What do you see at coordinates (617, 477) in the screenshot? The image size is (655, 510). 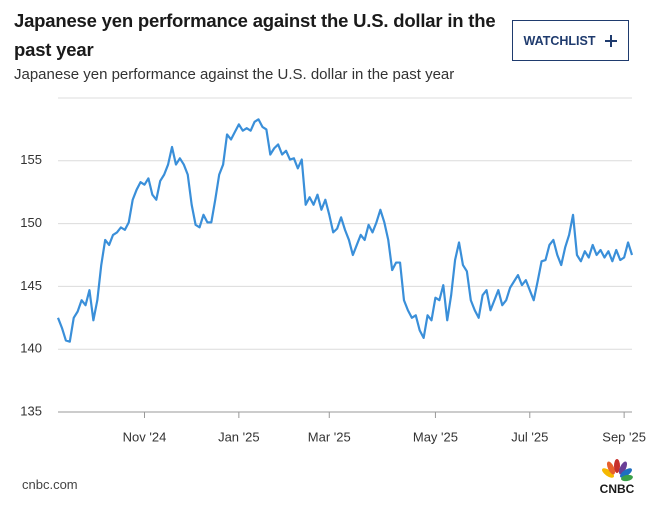 I see `cnbc-logo: CNBC` at bounding box center [617, 477].